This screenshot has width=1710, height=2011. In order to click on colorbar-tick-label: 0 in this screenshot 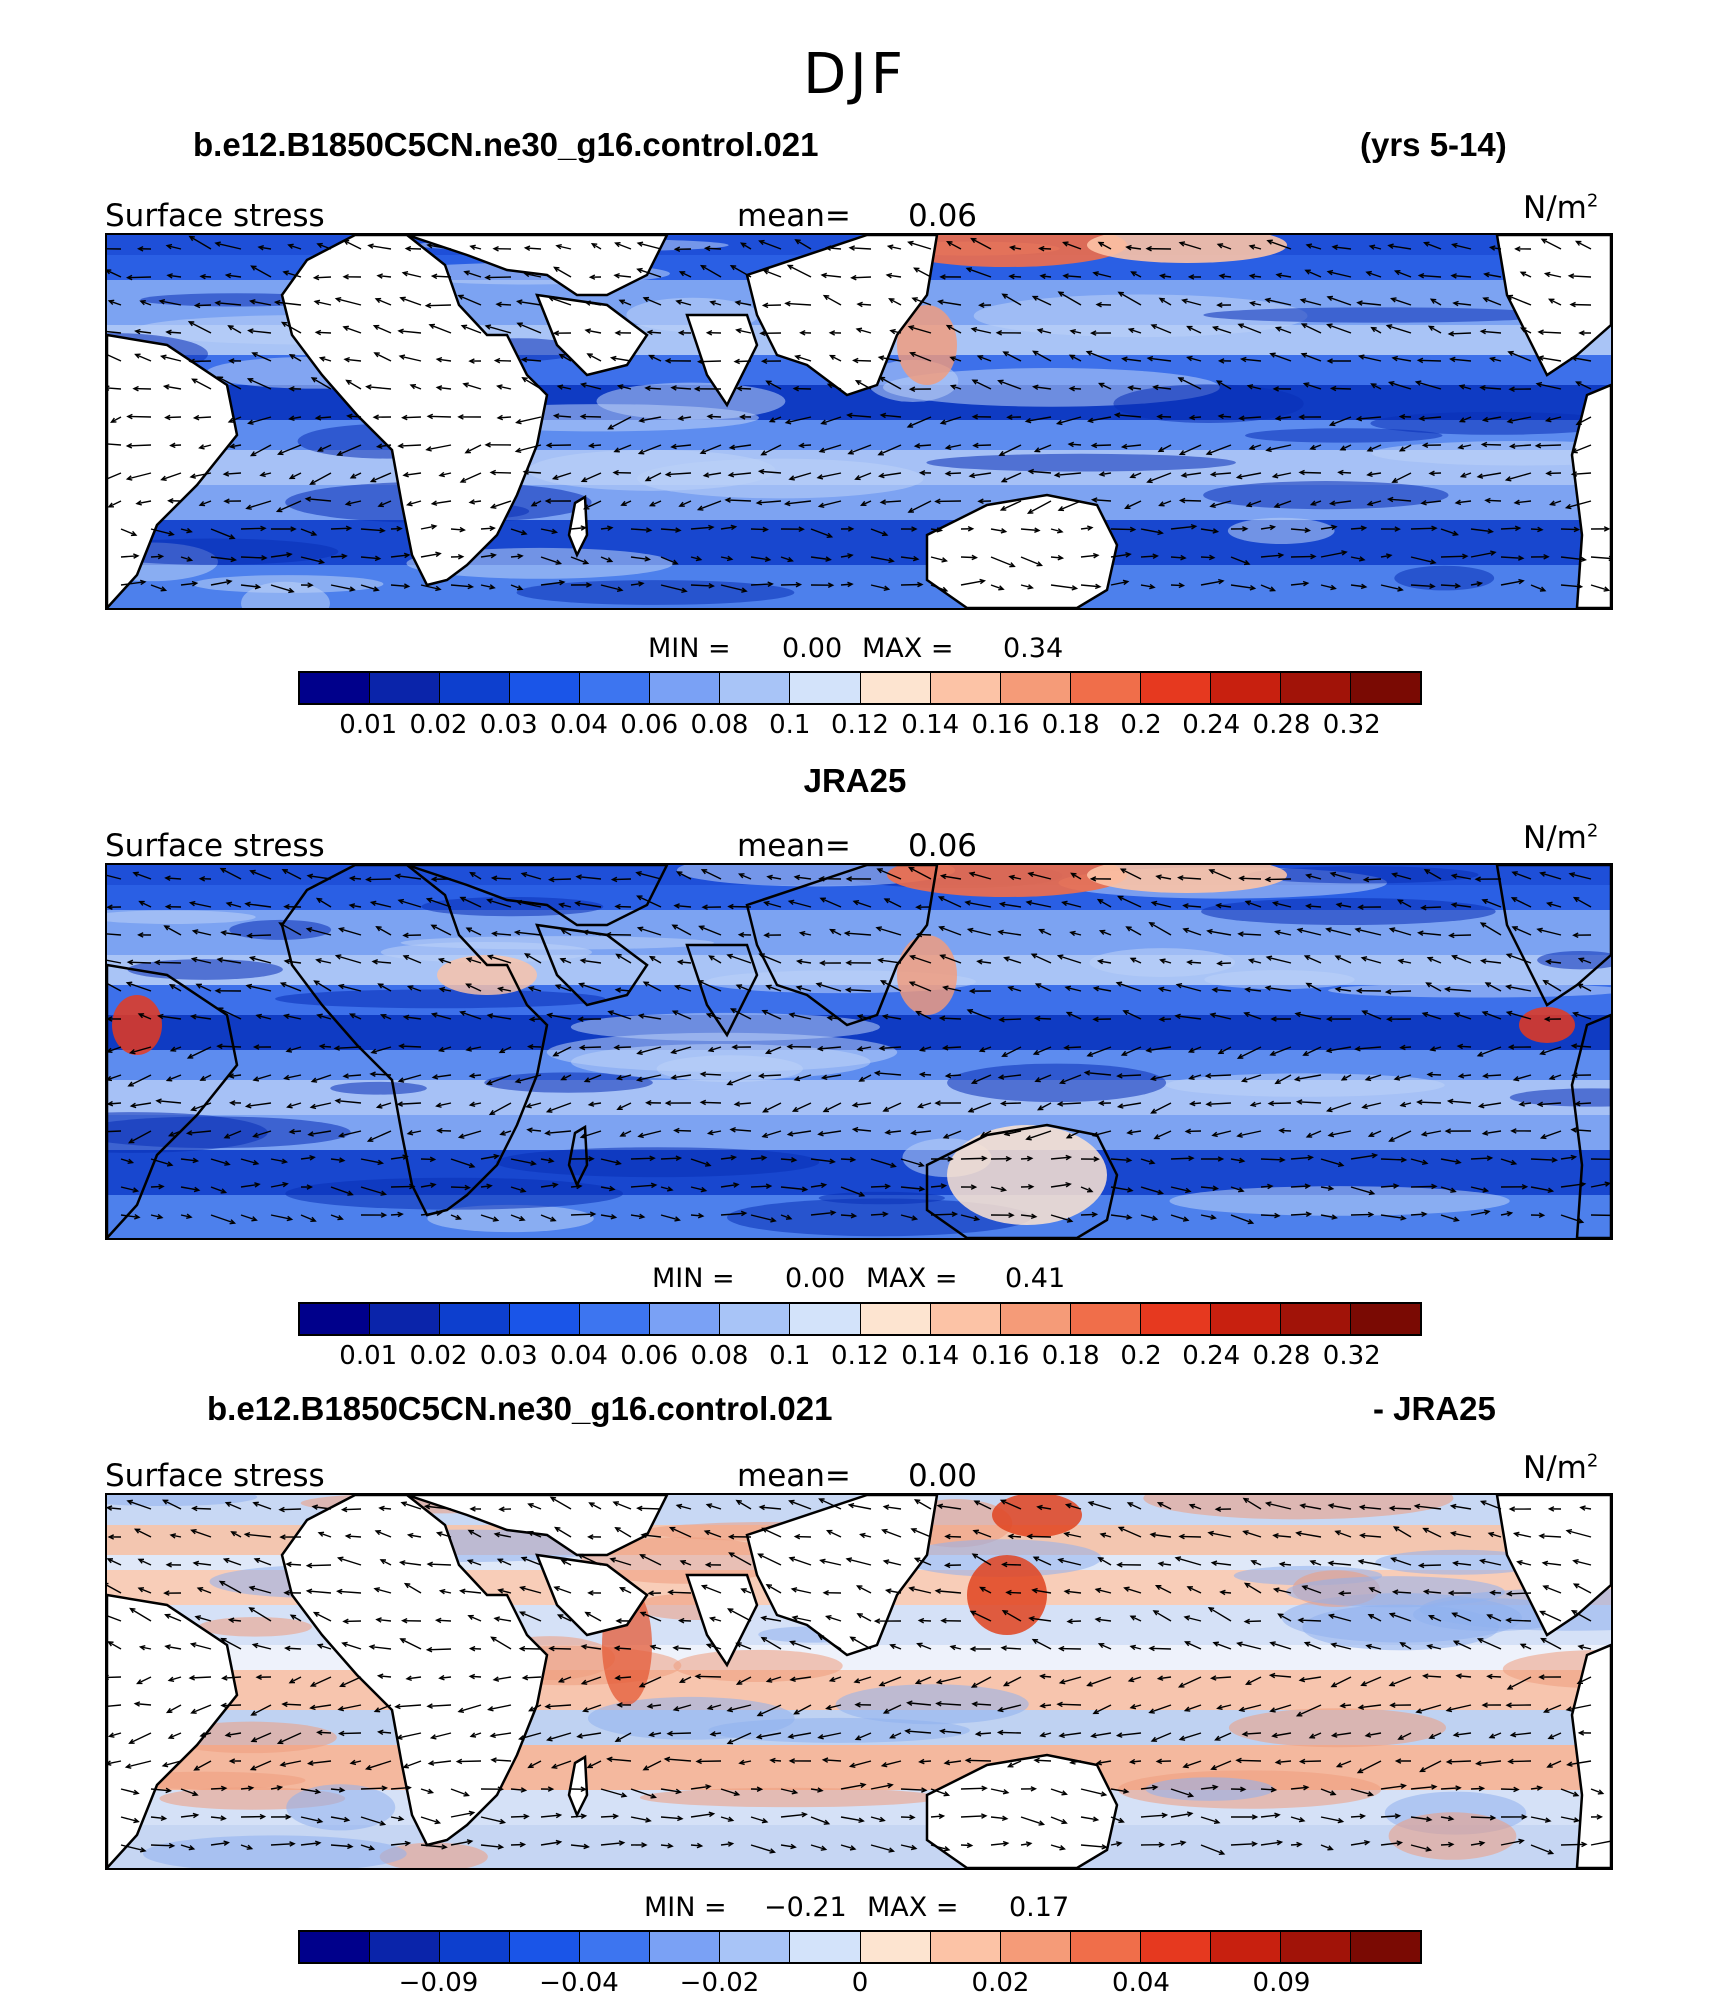, I will do `click(860, 1983)`.